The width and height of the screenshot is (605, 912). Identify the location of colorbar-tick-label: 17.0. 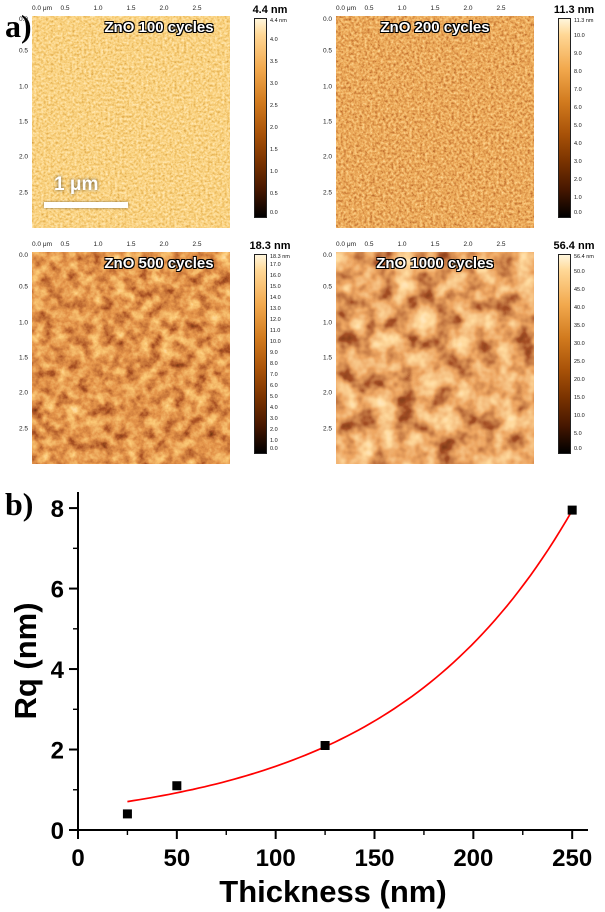
(275, 265).